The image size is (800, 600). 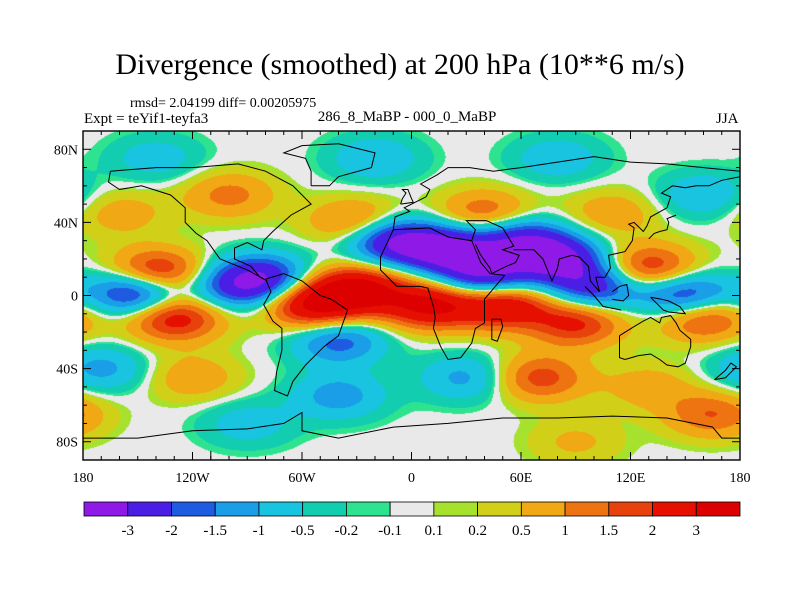 What do you see at coordinates (67, 370) in the screenshot?
I see `y-tick-label: 40S` at bounding box center [67, 370].